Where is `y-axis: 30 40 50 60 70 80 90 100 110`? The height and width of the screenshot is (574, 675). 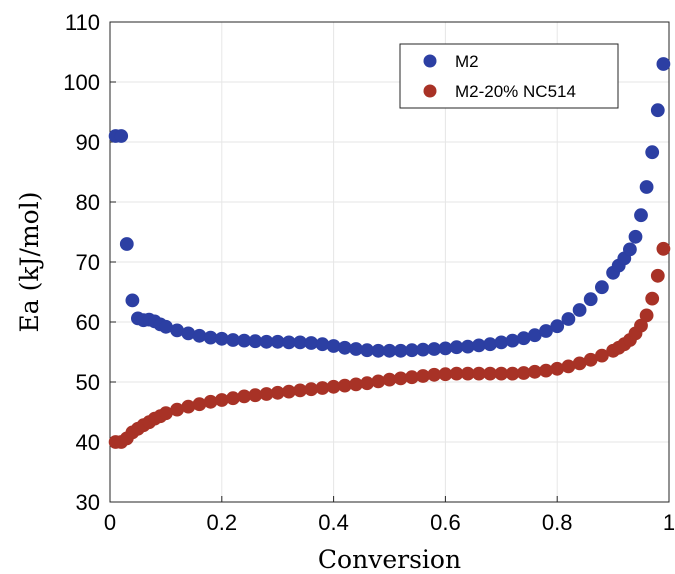
y-axis: 30 40 50 60 70 80 90 100 110 is located at coordinates (89, 262).